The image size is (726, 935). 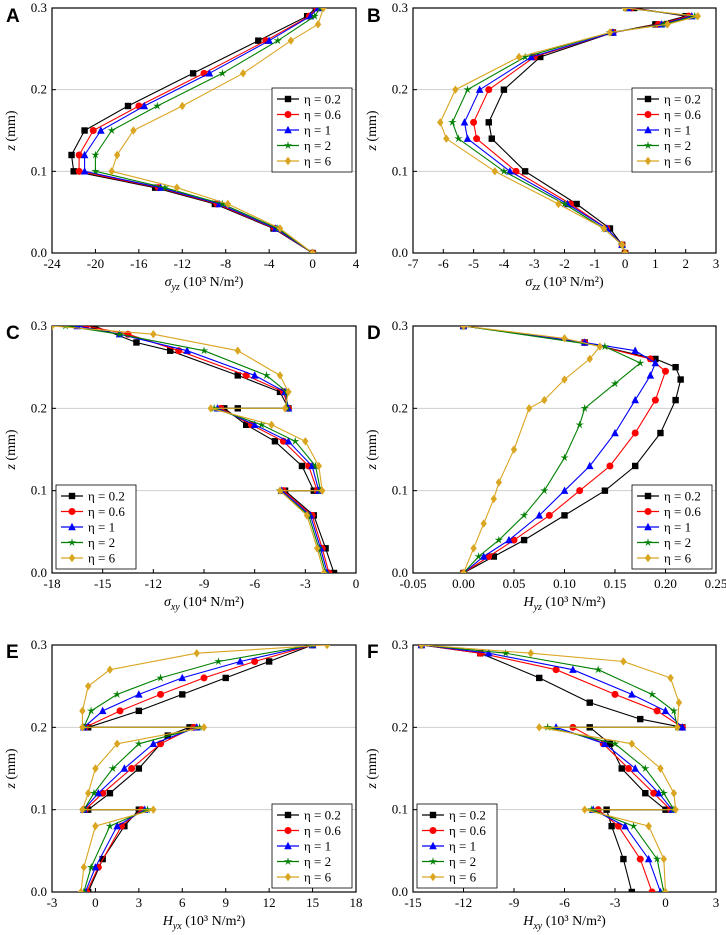 What do you see at coordinates (467, 815) in the screenshot?
I see `legend-label: η = 0.2` at bounding box center [467, 815].